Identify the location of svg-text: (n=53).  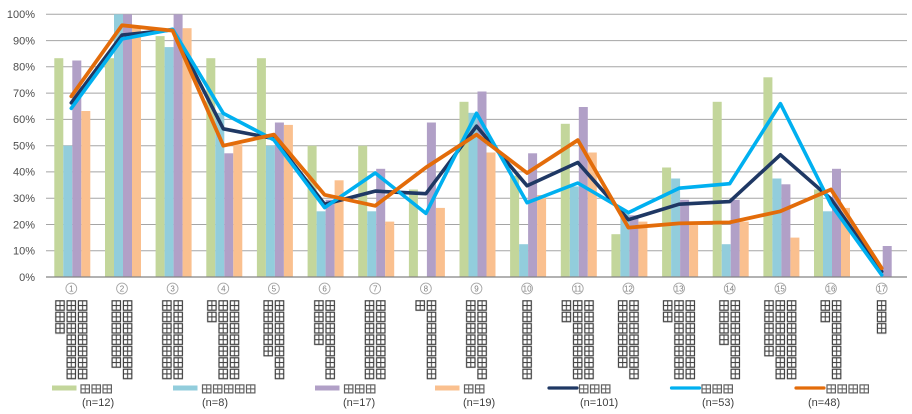
(718, 403).